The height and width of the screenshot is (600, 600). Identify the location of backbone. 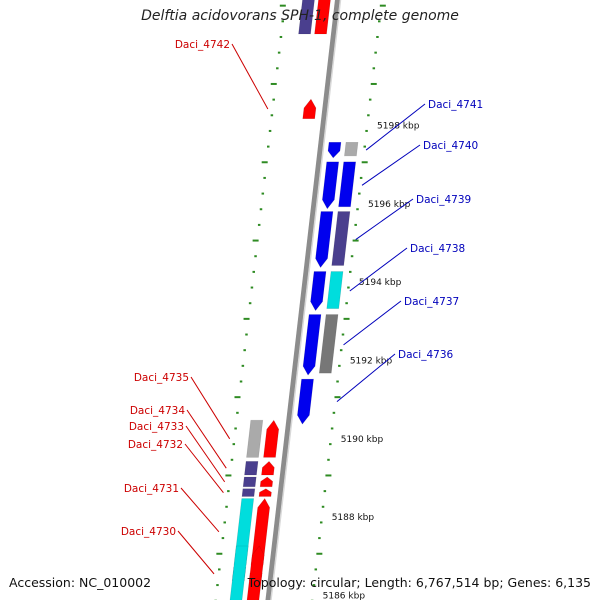
(303, 300).